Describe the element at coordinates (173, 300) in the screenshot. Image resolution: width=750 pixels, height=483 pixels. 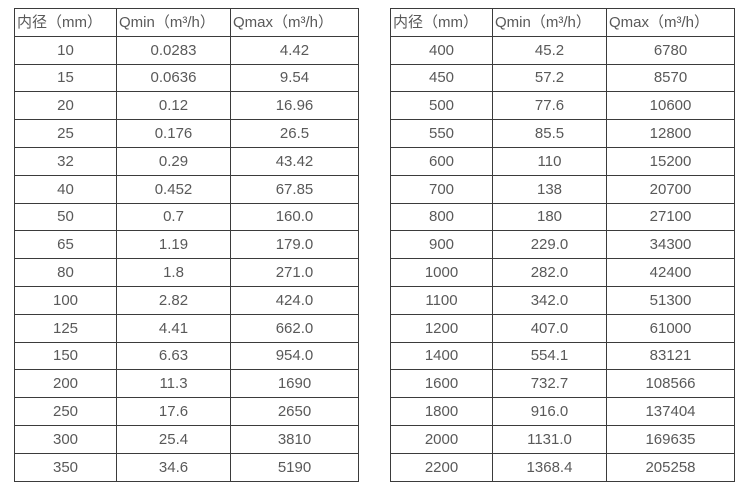
I see `table-cell: 2.82` at that location.